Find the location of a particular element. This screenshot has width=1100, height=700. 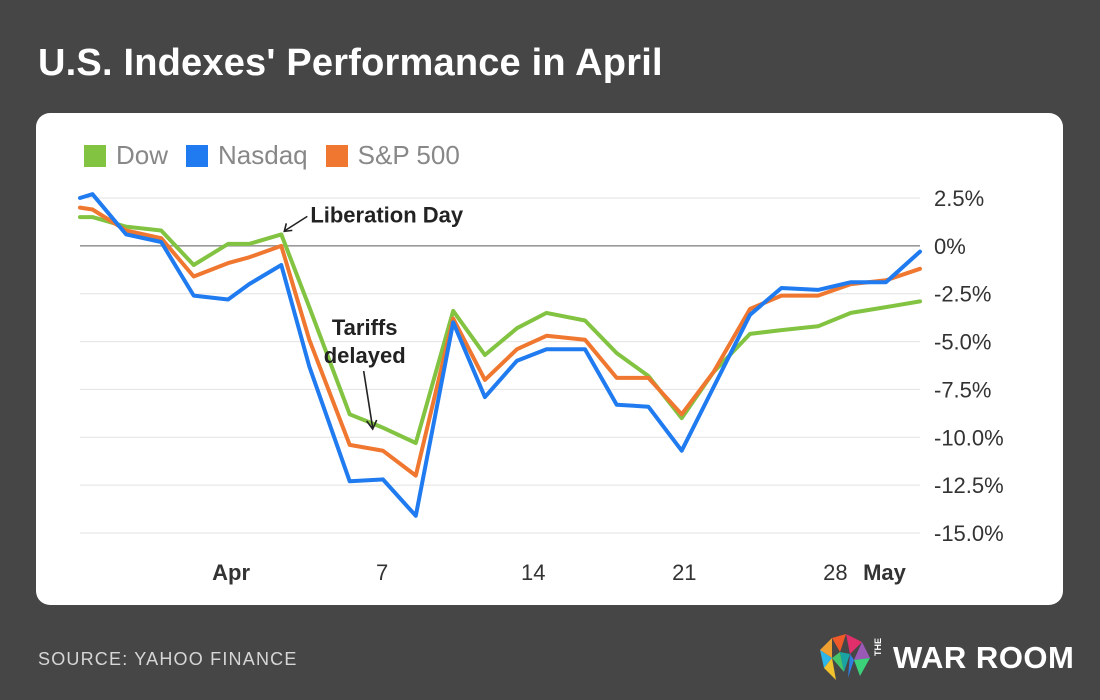

legend-swatch-sp500 is located at coordinates (336, 155).